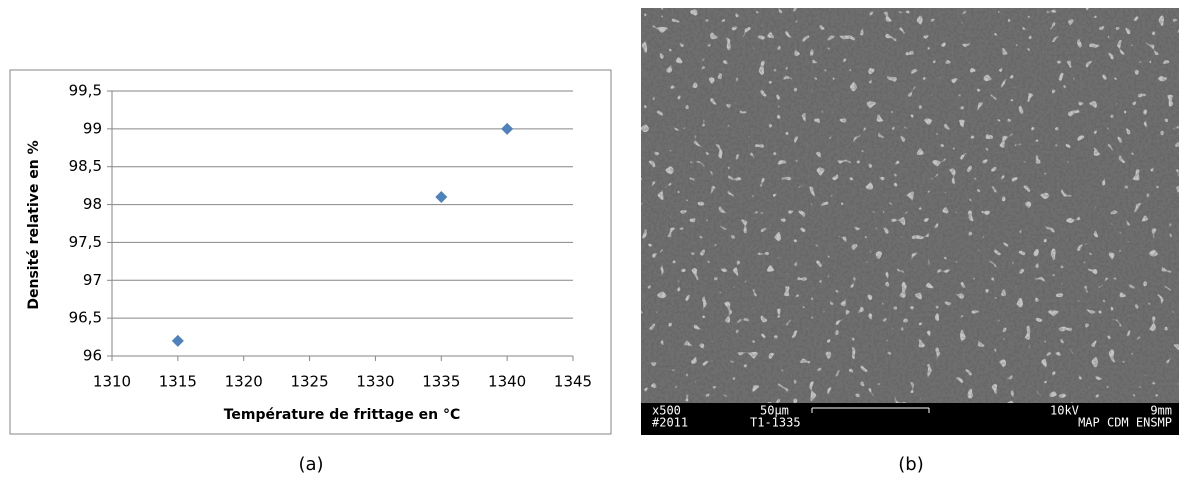 Image resolution: width=1183 pixels, height=481 pixels. Describe the element at coordinates (910, 464) in the screenshot. I see `caption: (b)` at that location.